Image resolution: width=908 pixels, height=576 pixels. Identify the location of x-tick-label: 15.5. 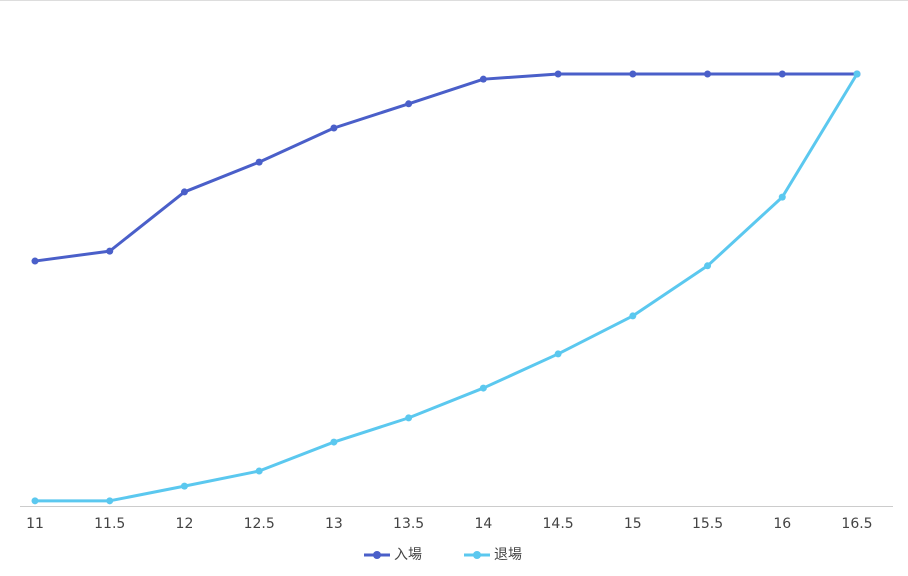
(707, 524).